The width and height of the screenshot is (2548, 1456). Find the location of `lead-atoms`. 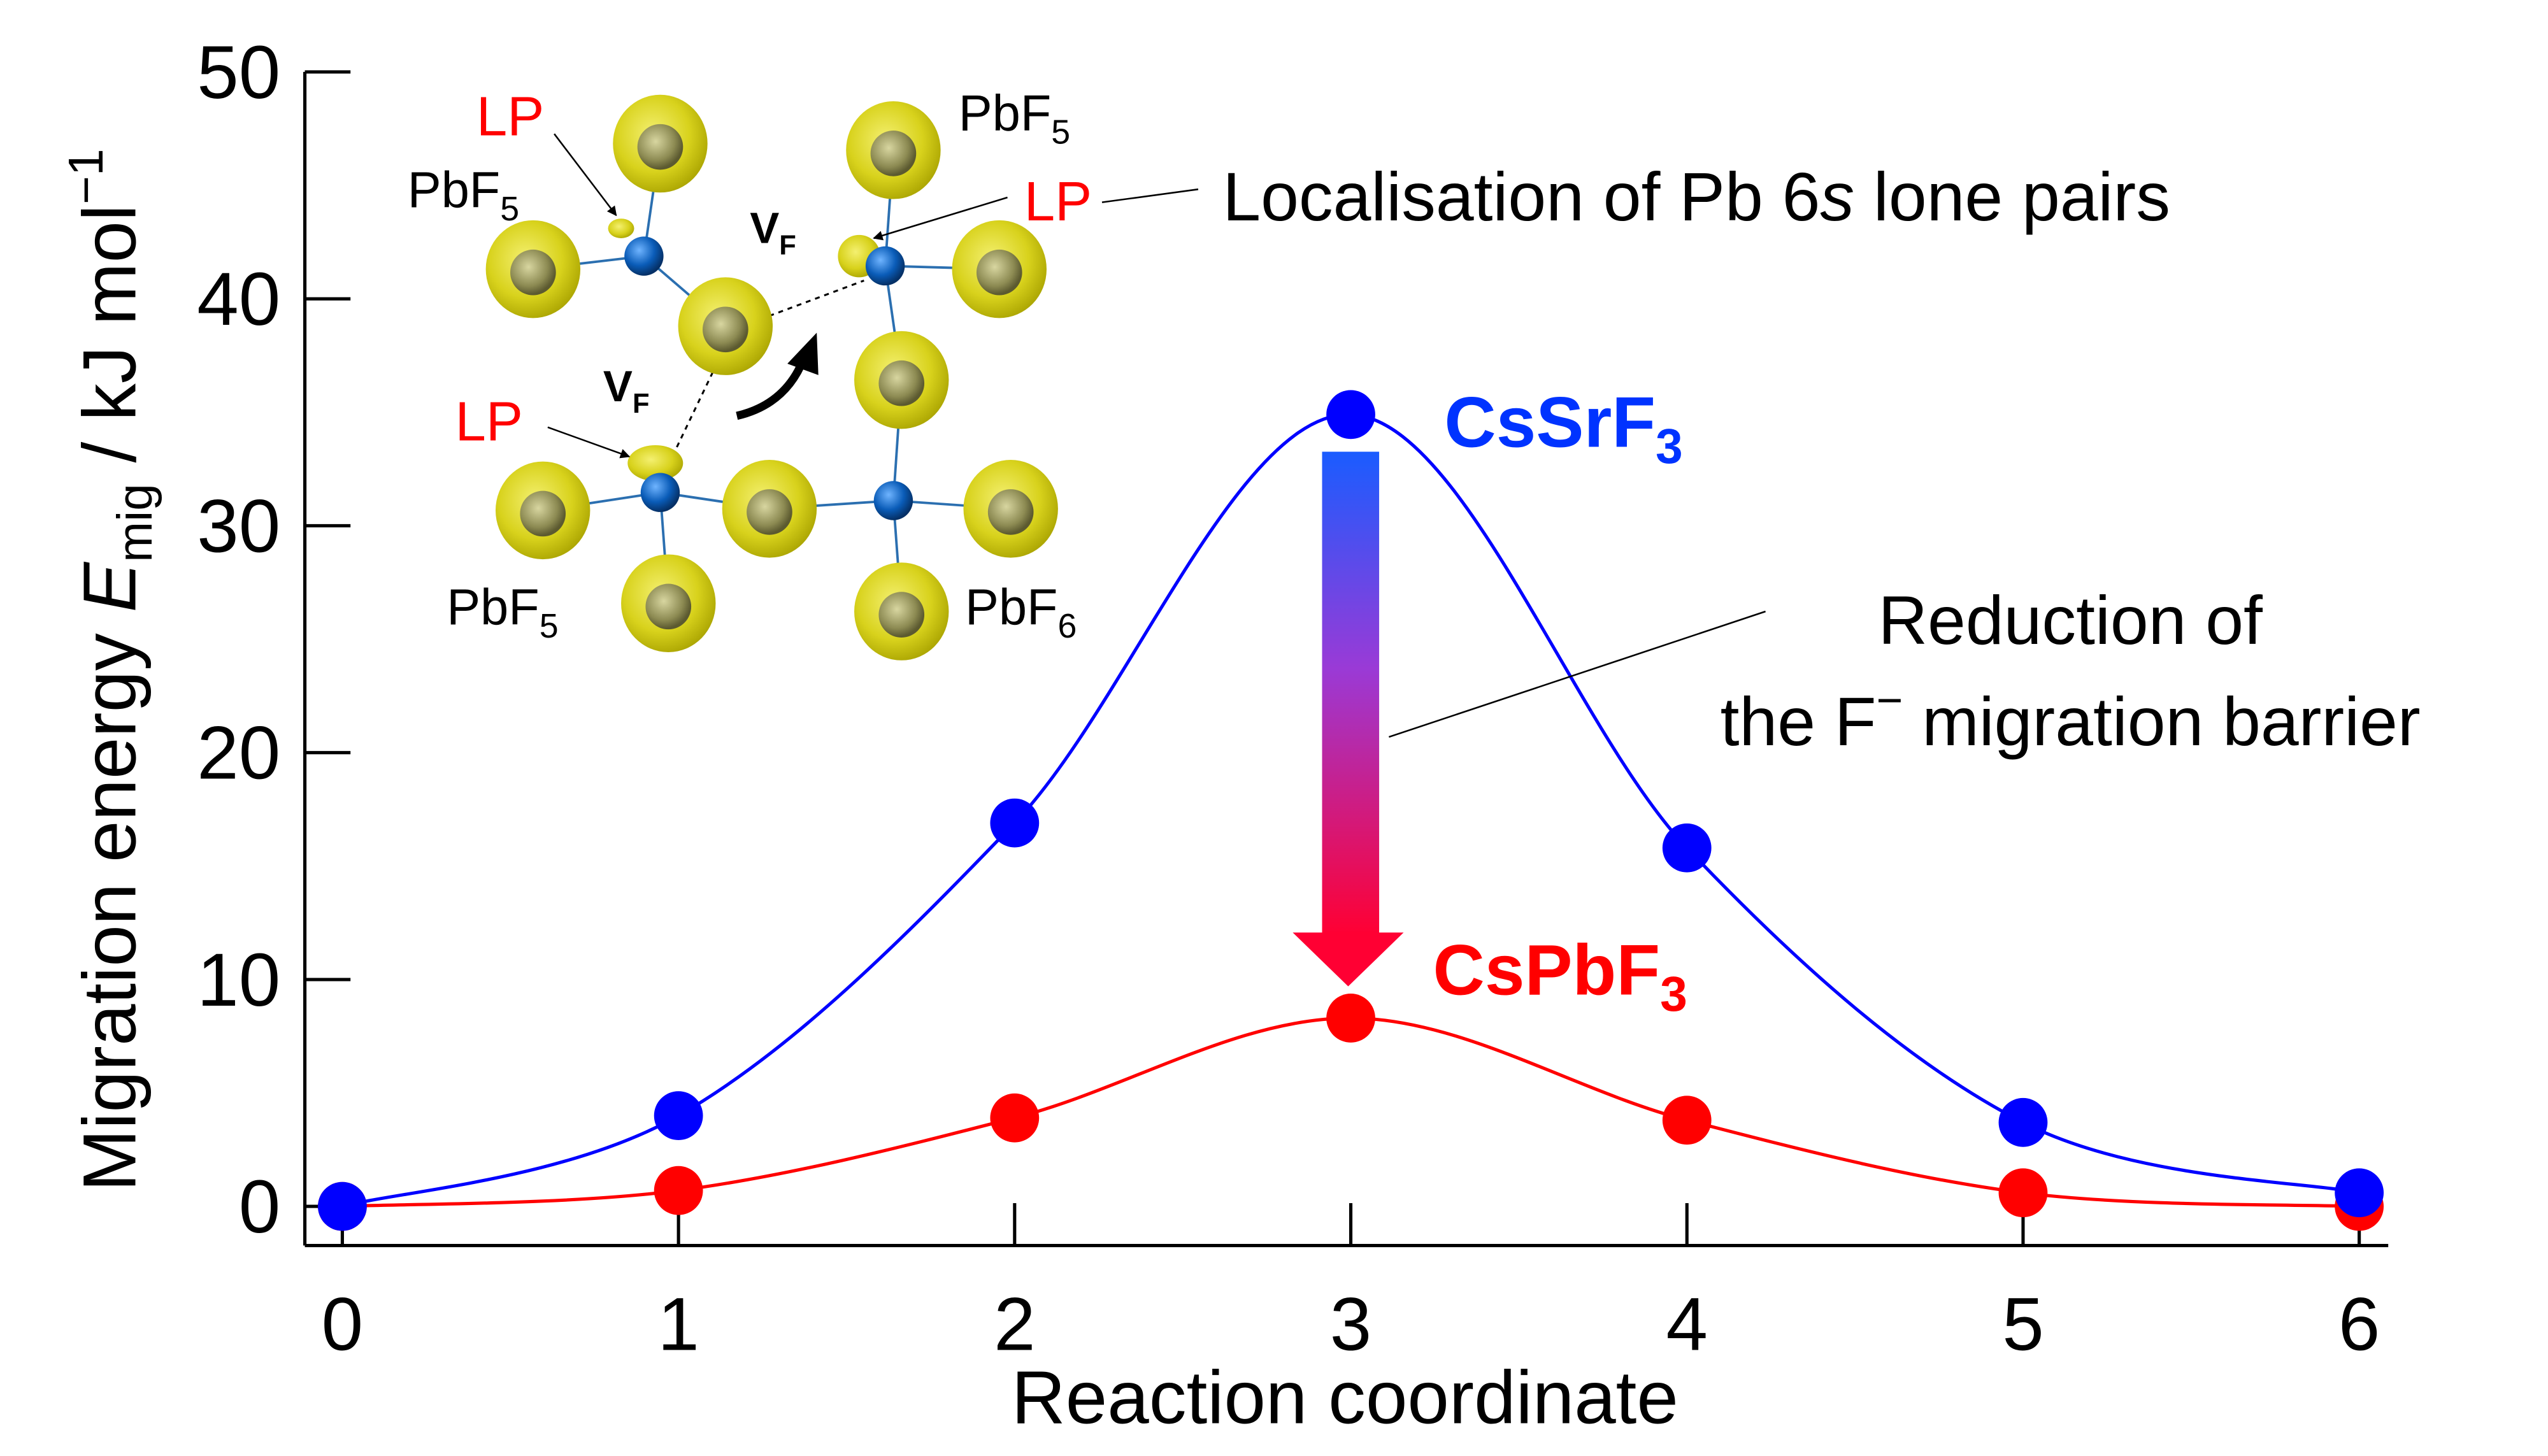

lead-atoms is located at coordinates (769, 378).